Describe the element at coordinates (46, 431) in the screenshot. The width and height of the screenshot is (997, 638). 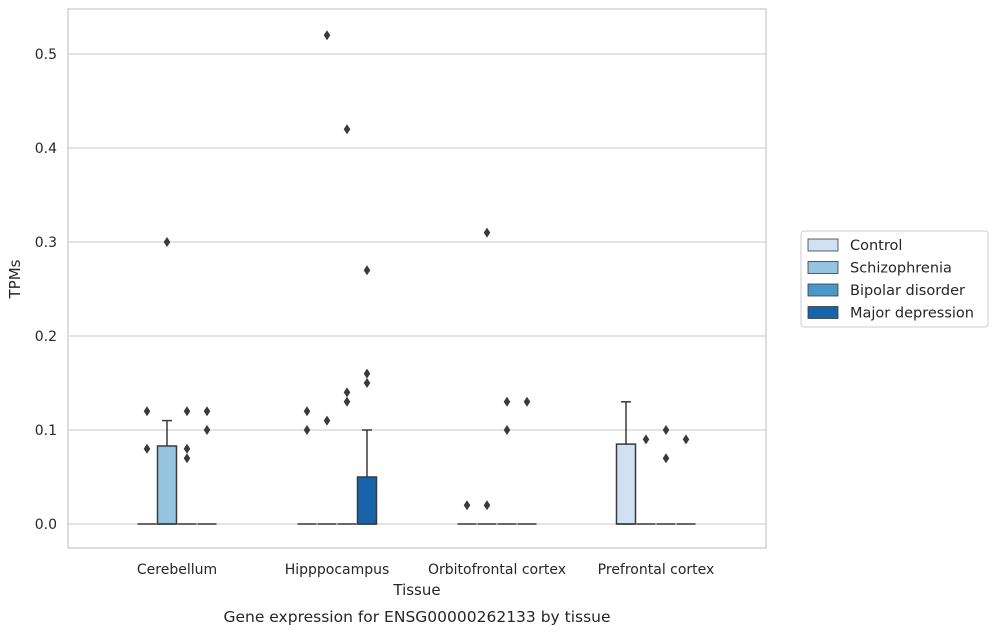
I see `y-tick-label: 0.1` at that location.